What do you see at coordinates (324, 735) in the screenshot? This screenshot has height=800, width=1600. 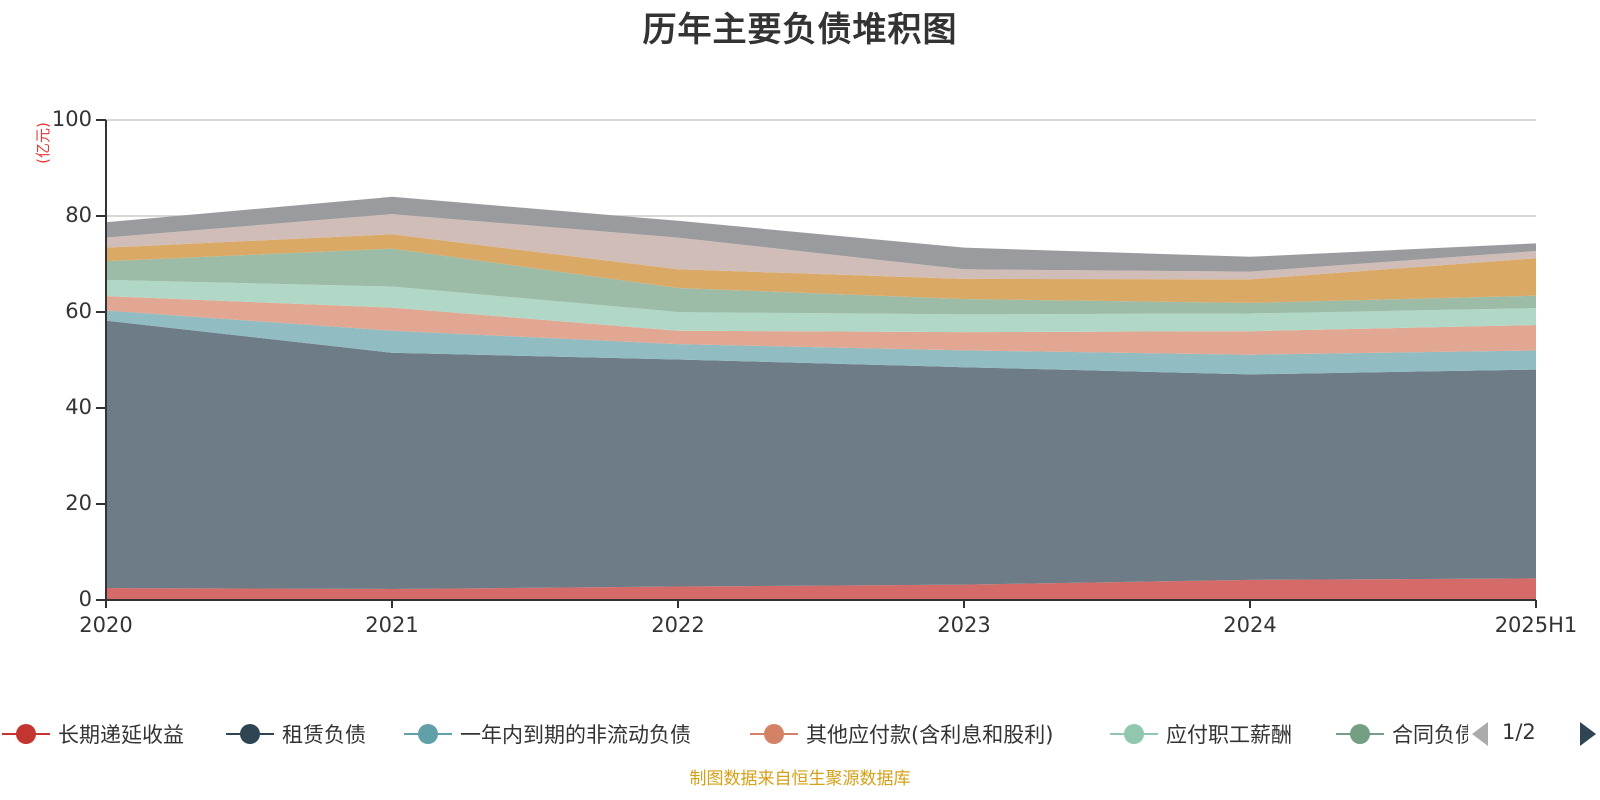 I see `legend-label: 租赁负债` at bounding box center [324, 735].